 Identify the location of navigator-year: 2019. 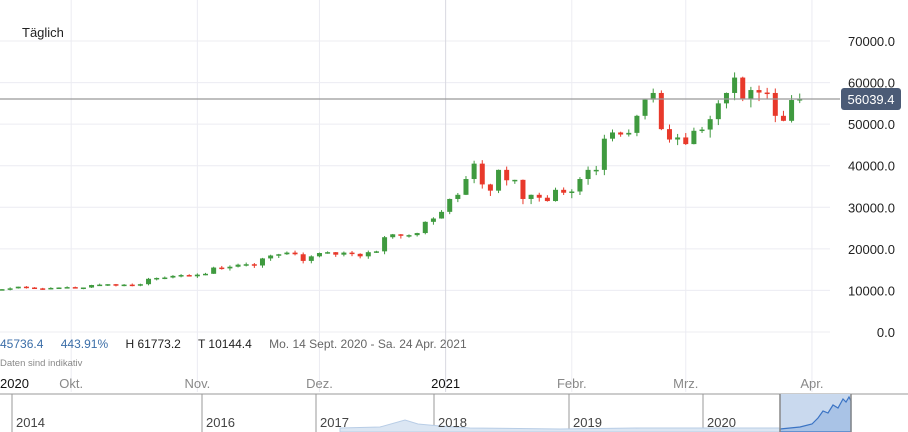
(587, 422).